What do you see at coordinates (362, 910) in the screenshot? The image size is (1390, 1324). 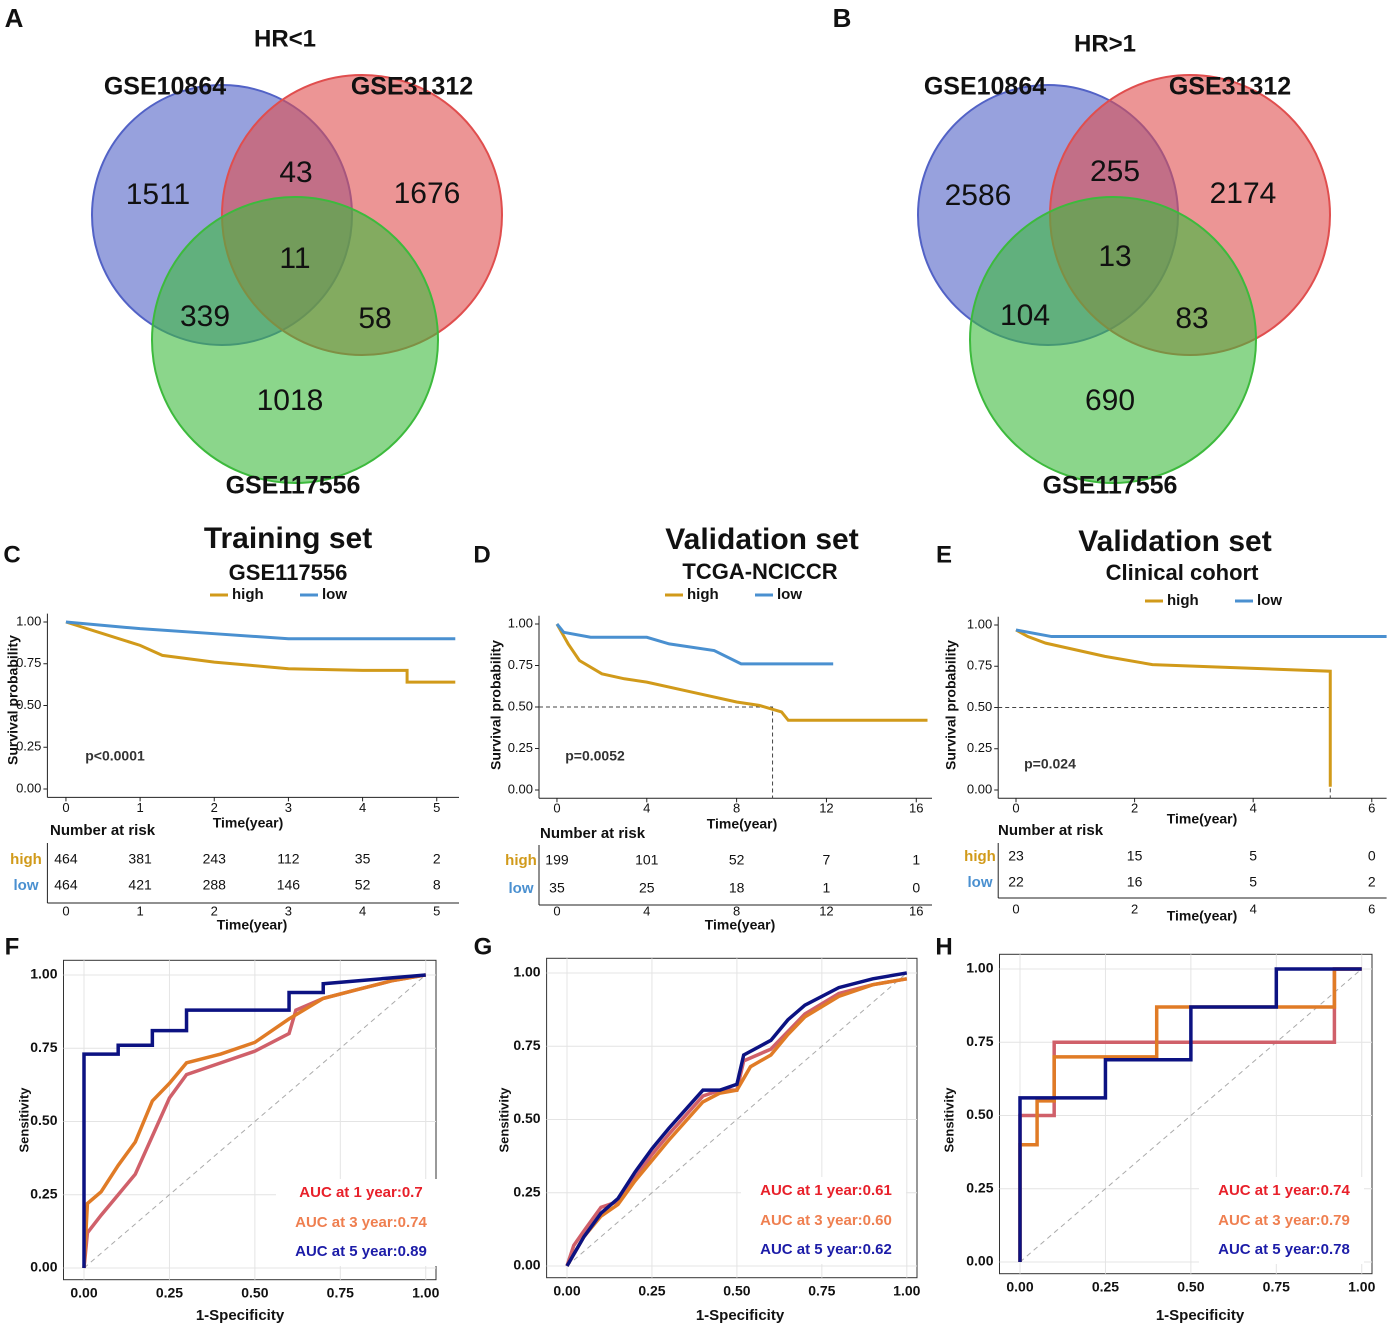 I see `table-x-tick-label: 4` at bounding box center [362, 910].